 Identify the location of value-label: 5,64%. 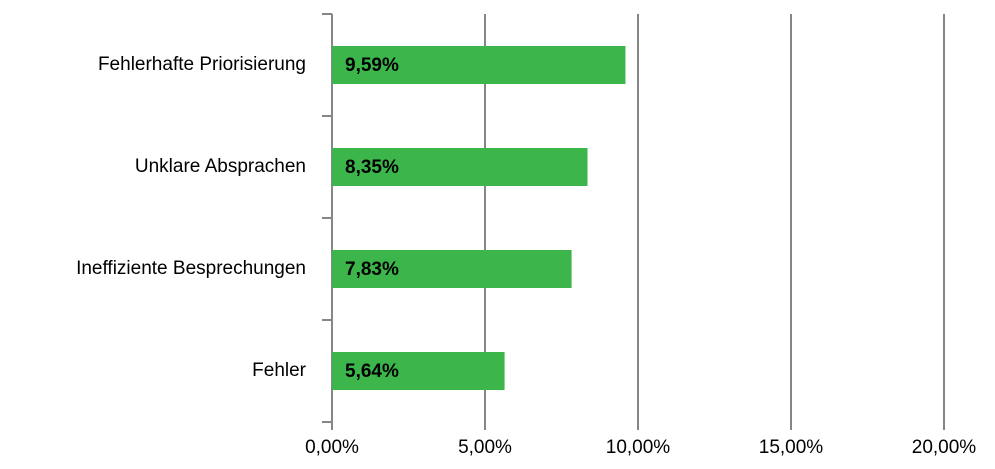
(372, 371).